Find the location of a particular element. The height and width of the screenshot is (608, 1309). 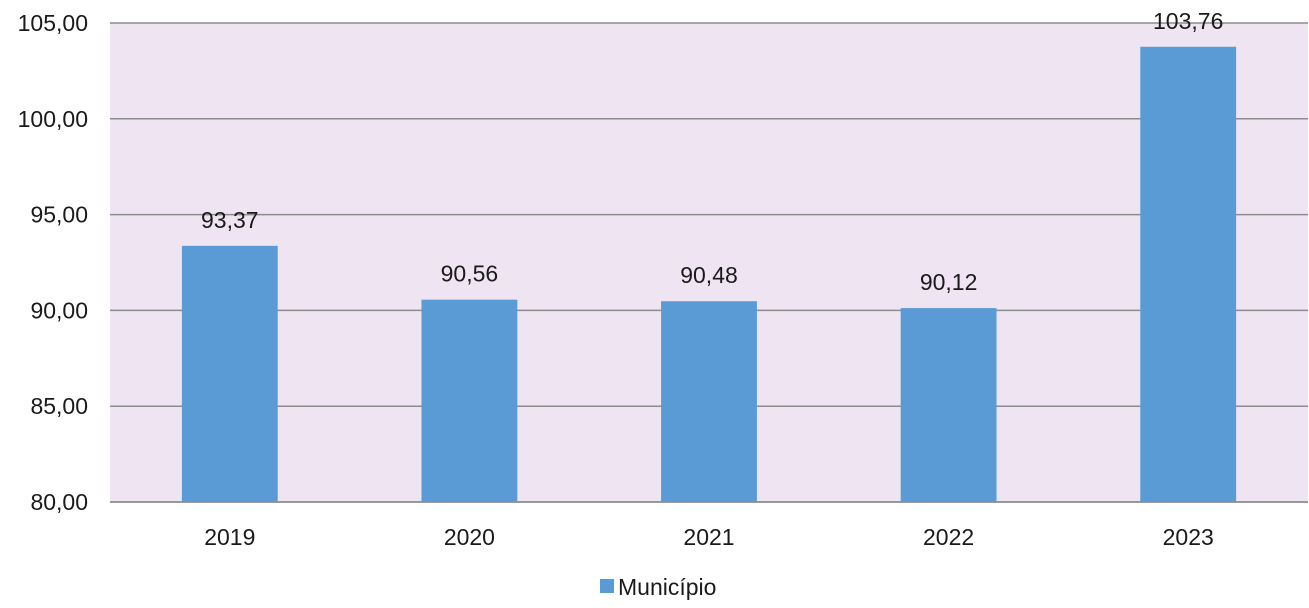

bar-2021 is located at coordinates (709, 401).